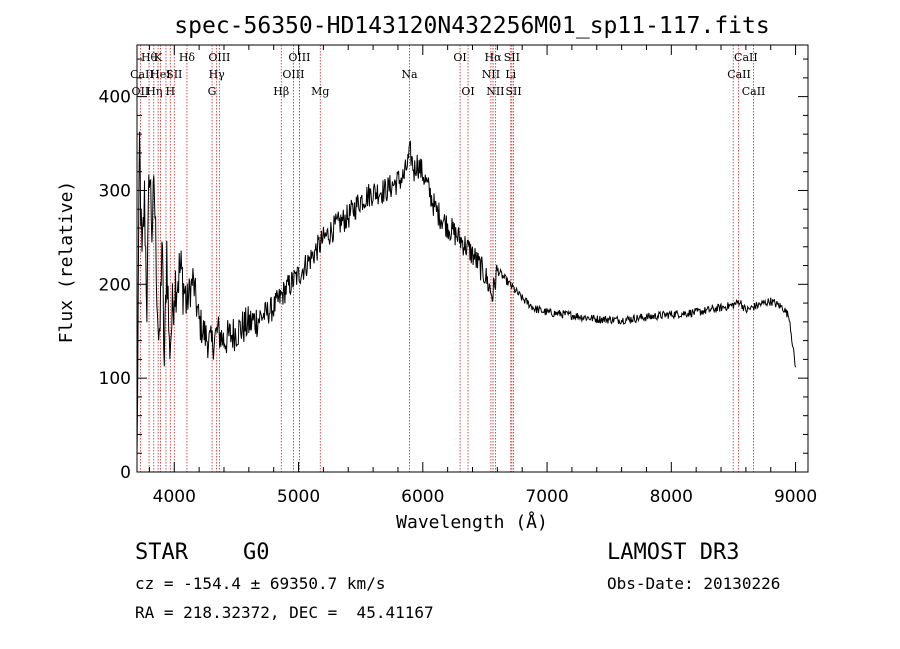 The width and height of the screenshot is (900, 649). Describe the element at coordinates (149, 57) in the screenshot. I see `line-label: Hθ` at that location.